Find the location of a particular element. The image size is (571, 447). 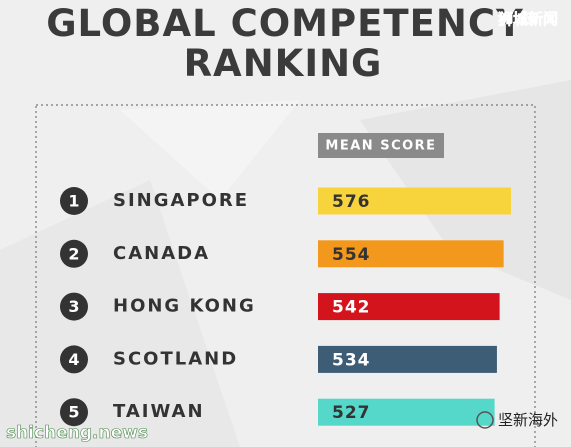

watermark: shicheng.news is located at coordinates (77, 433).